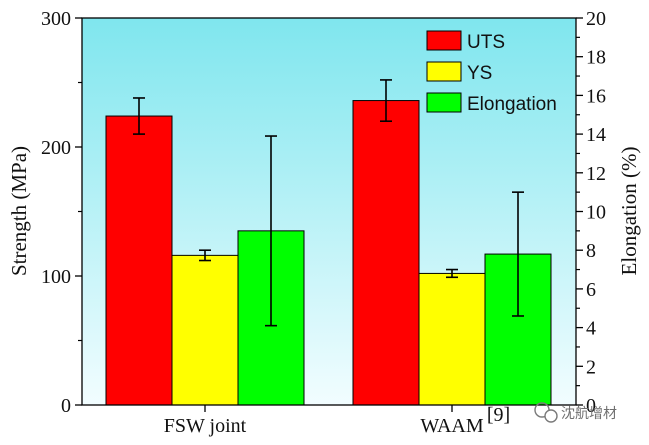  Describe the element at coordinates (591, 290) in the screenshot. I see `right-tick-label-6: 6` at that location.